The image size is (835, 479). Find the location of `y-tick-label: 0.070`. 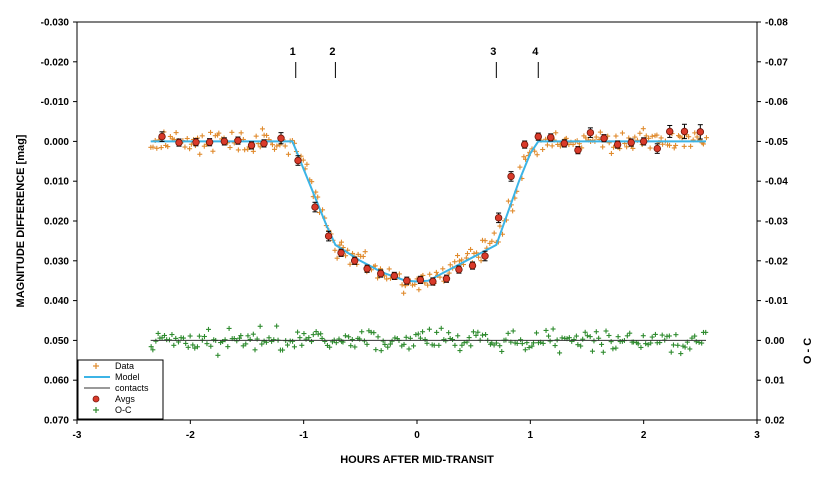

y-tick-label: 0.070 is located at coordinates (56, 421).